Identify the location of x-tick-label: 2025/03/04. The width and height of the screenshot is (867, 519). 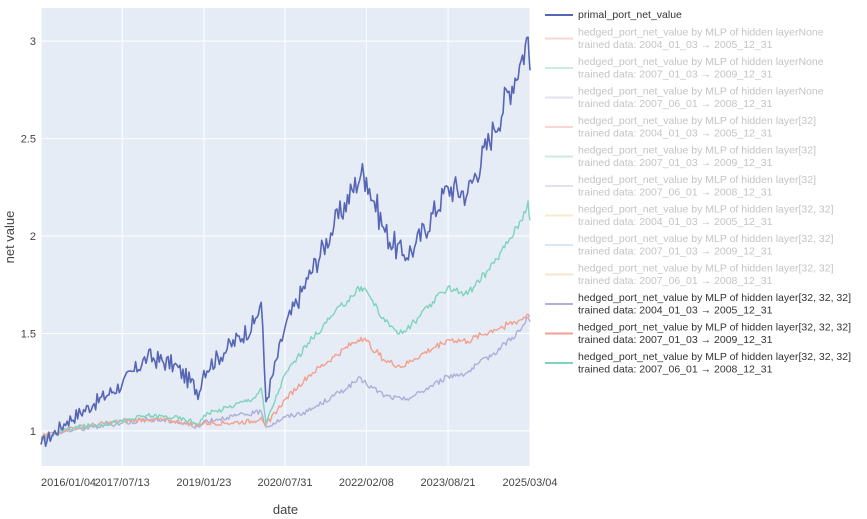
(529, 483).